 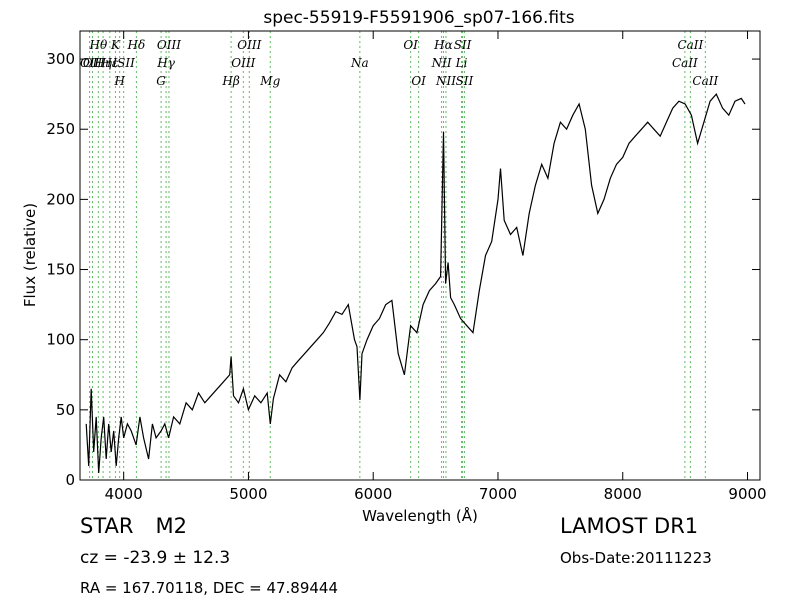 I want to click on ra-dec: RA = 167.70118, DEC = 47.89444, so click(x=209, y=588).